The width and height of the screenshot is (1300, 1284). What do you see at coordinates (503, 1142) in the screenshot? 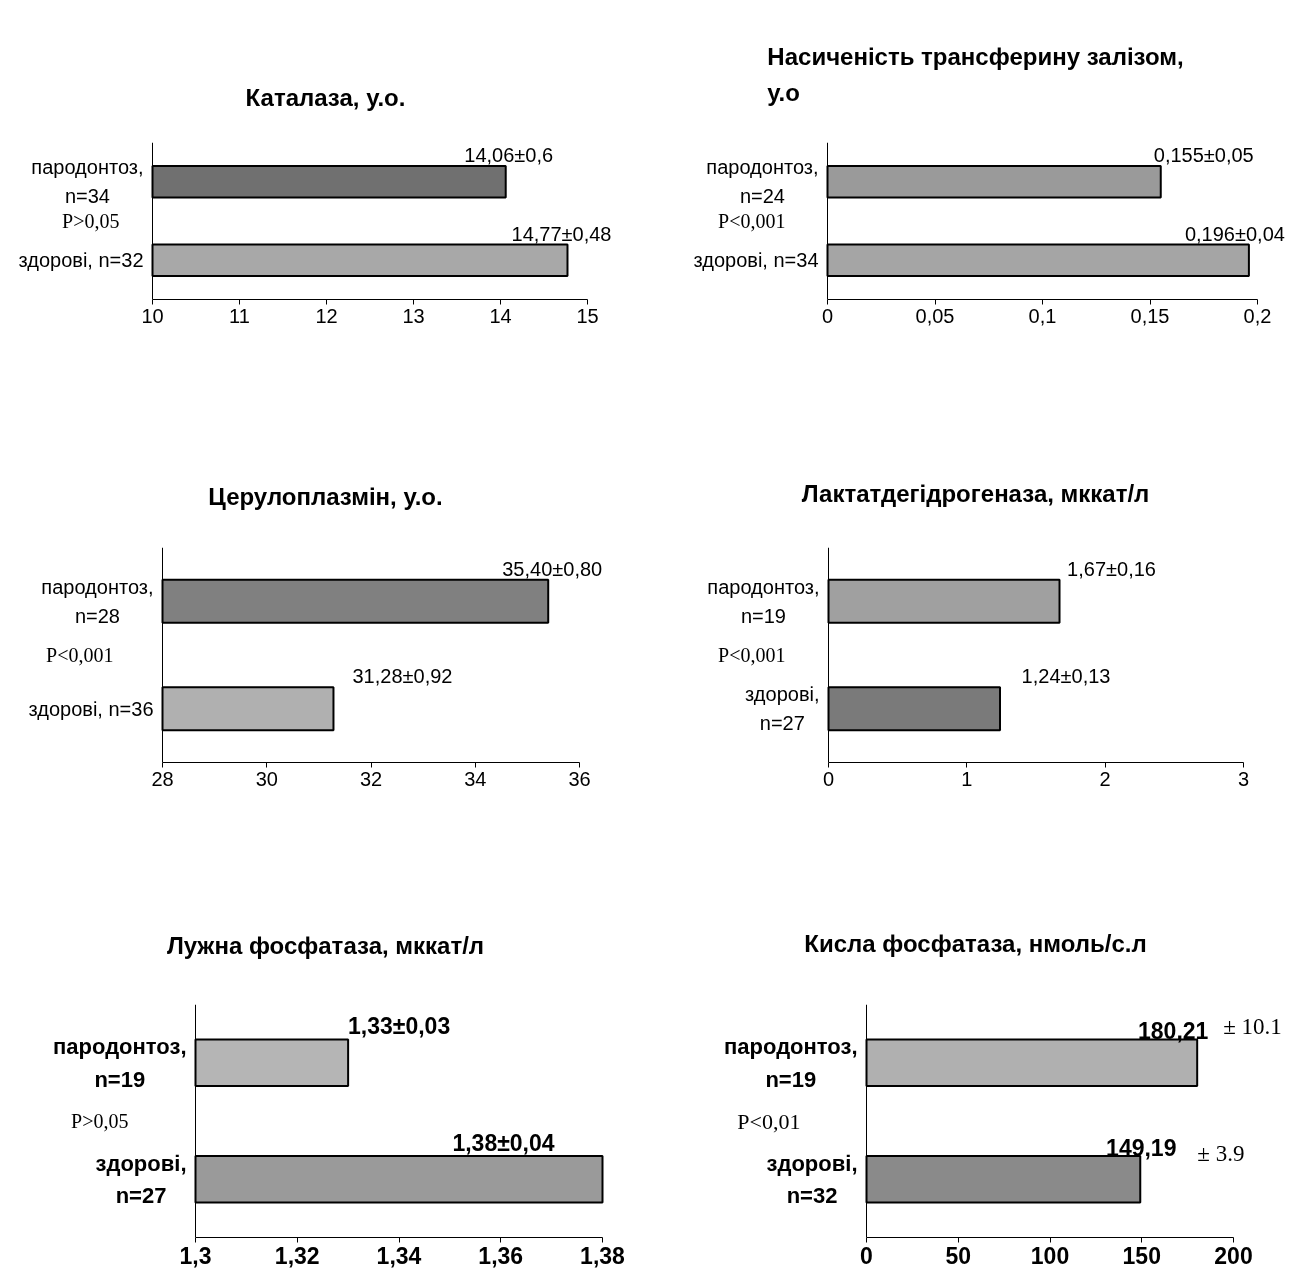
I see `data-label: 1,38±0,04` at bounding box center [503, 1142].